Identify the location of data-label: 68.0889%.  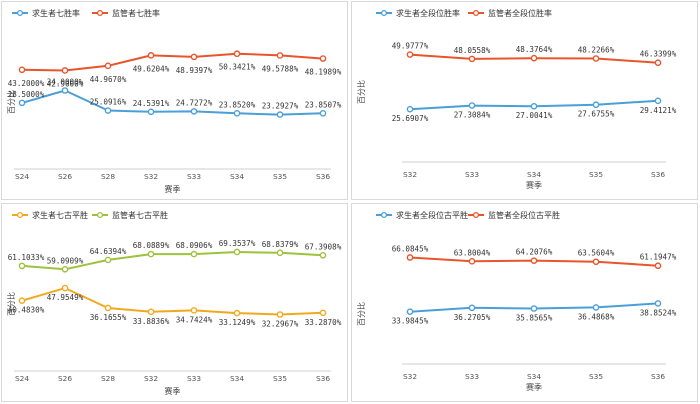
(151, 245).